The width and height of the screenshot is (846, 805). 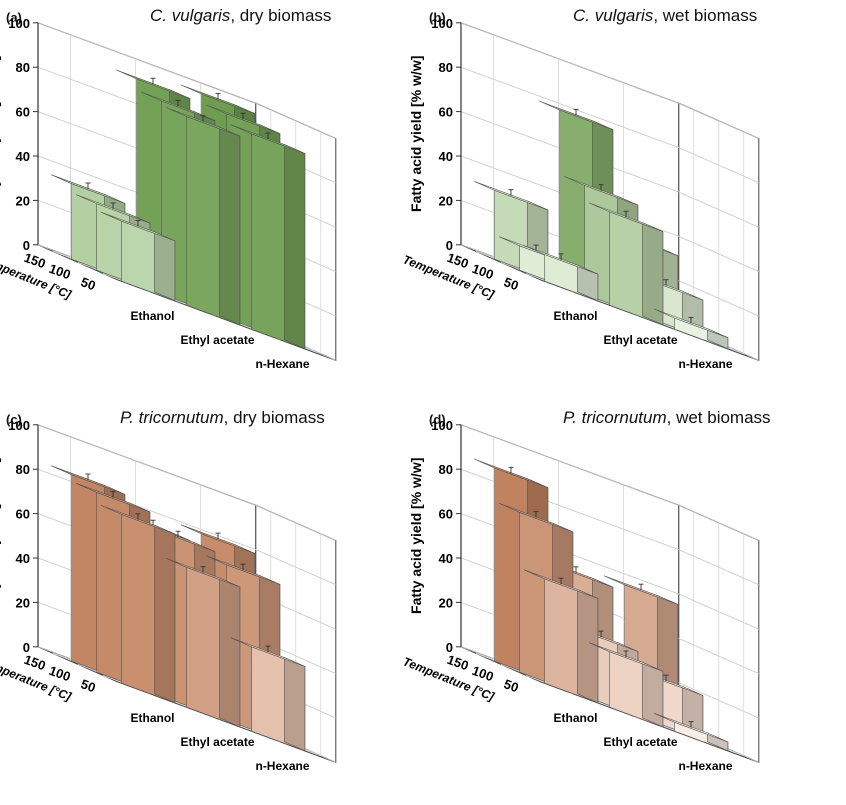 I want to click on panel-label: (a), so click(x=14, y=17).